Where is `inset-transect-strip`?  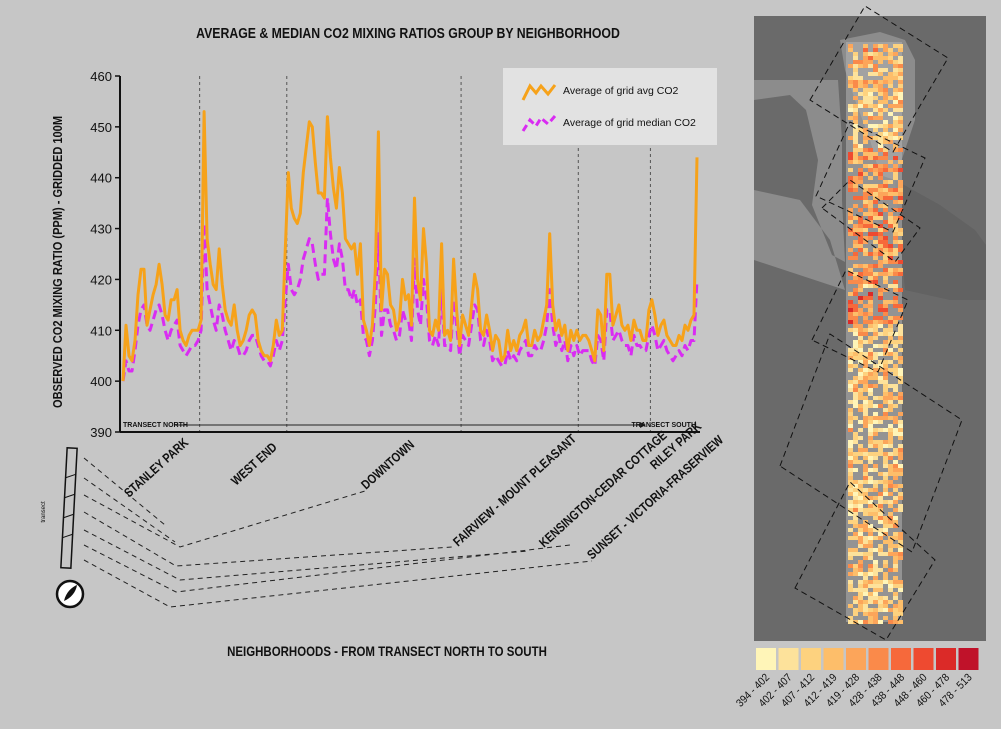
inset-transect-strip is located at coordinates (69, 508).